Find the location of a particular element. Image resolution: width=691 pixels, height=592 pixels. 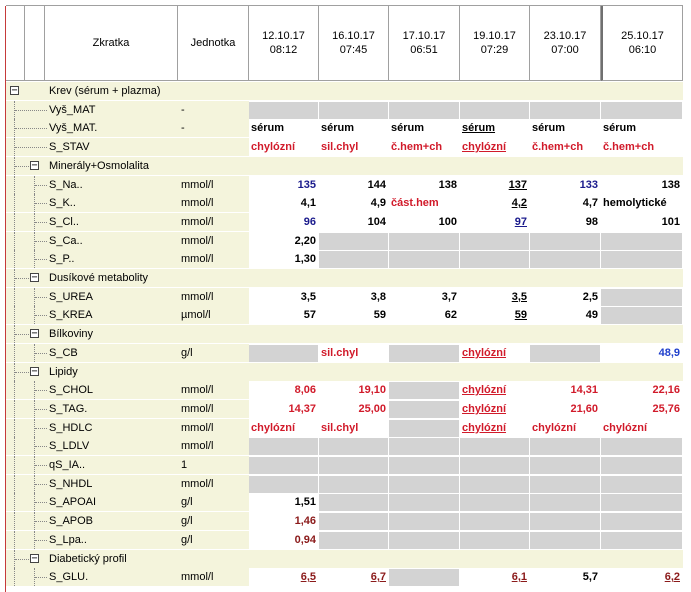

column-header-date-4: 19.10.17 07:29 is located at coordinates (495, 43).